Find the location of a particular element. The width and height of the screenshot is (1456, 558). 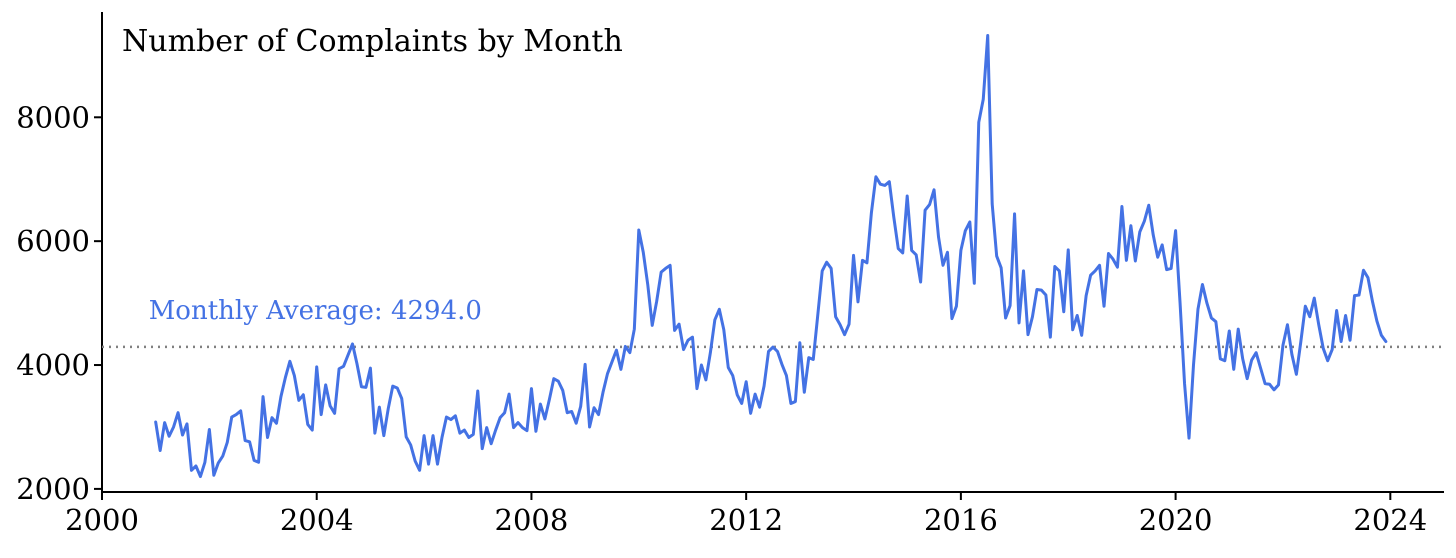

chart-title: Number of Complaints by Month is located at coordinates (372, 41).